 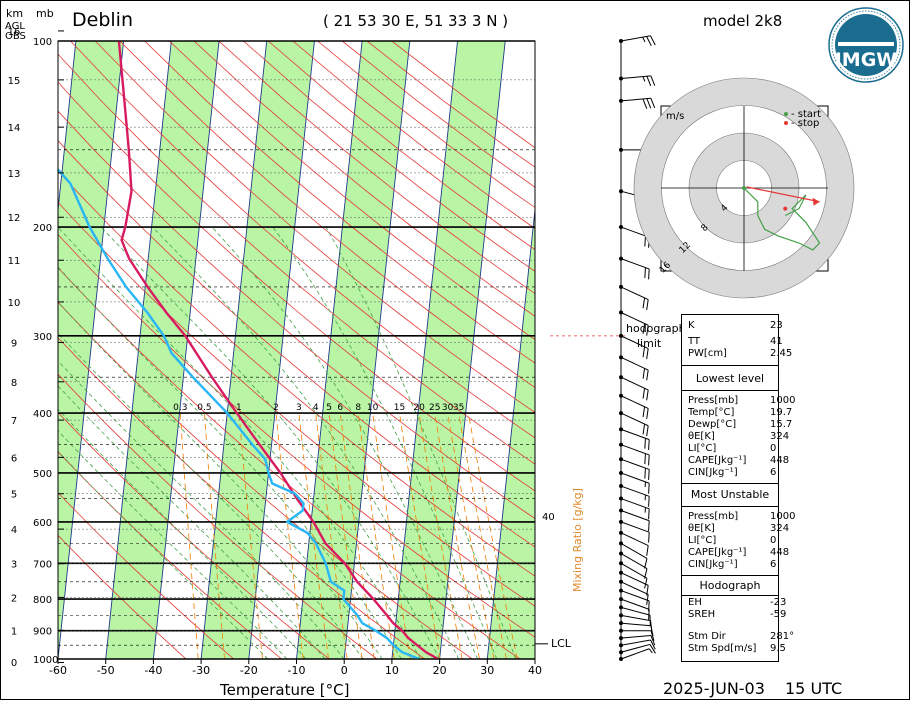 What do you see at coordinates (14, 81) in the screenshot?
I see `height-tick-label: 15` at bounding box center [14, 81].